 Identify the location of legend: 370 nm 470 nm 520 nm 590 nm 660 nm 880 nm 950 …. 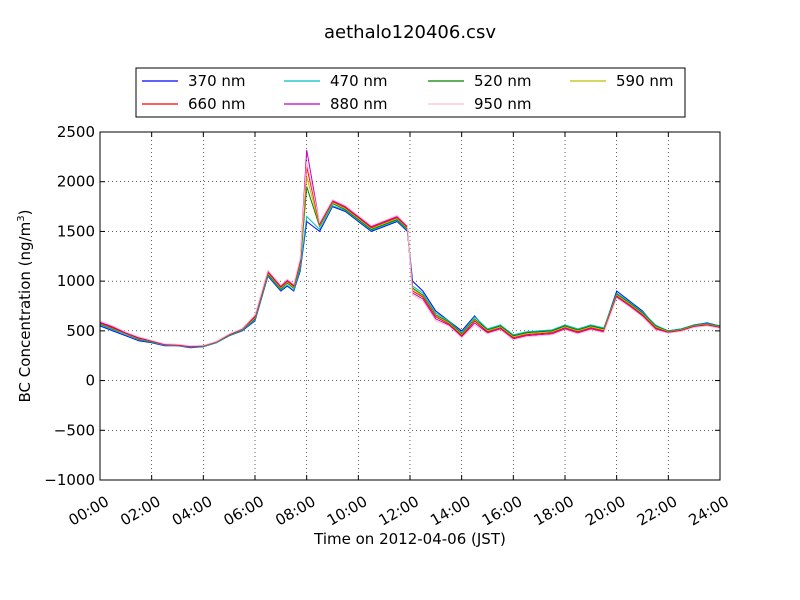
(410, 92).